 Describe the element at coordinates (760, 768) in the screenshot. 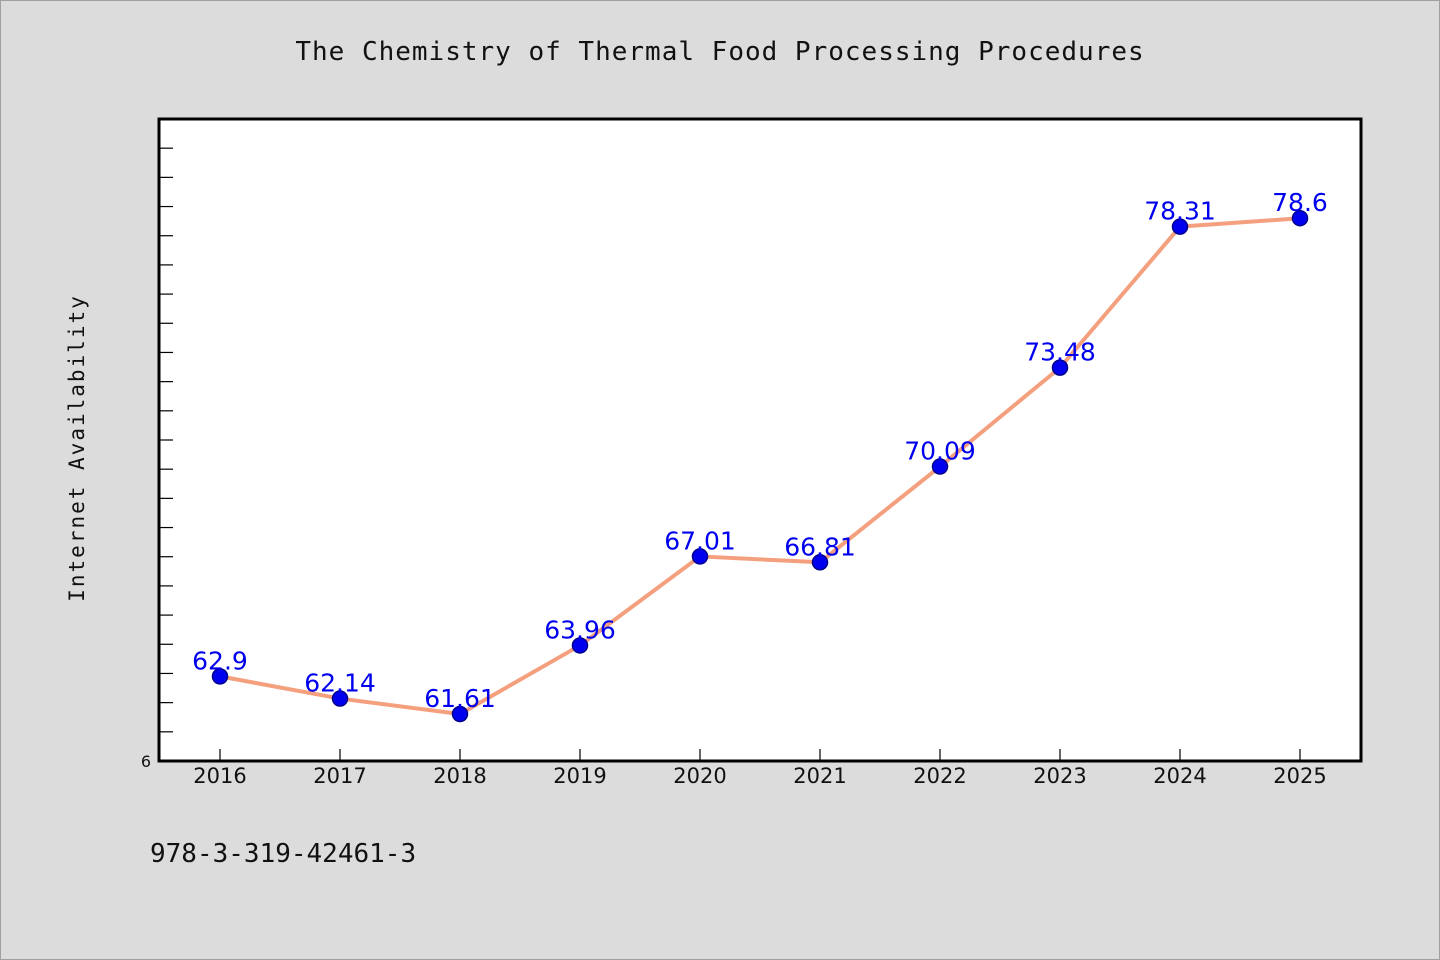

I see `x-axis-ticks: 2016 2017 2018 2019 2020 2021 2022 2023 2024 2025` at that location.